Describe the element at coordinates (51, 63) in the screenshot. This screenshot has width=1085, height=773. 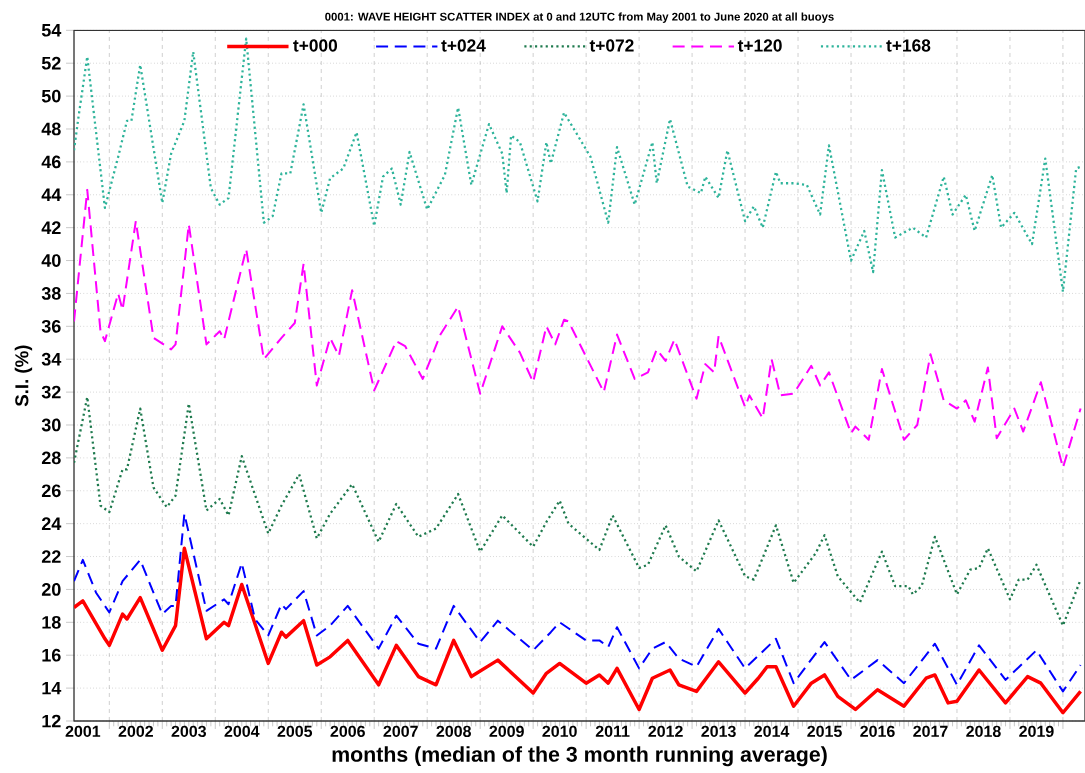
I see `y-tick-label: 52` at that location.